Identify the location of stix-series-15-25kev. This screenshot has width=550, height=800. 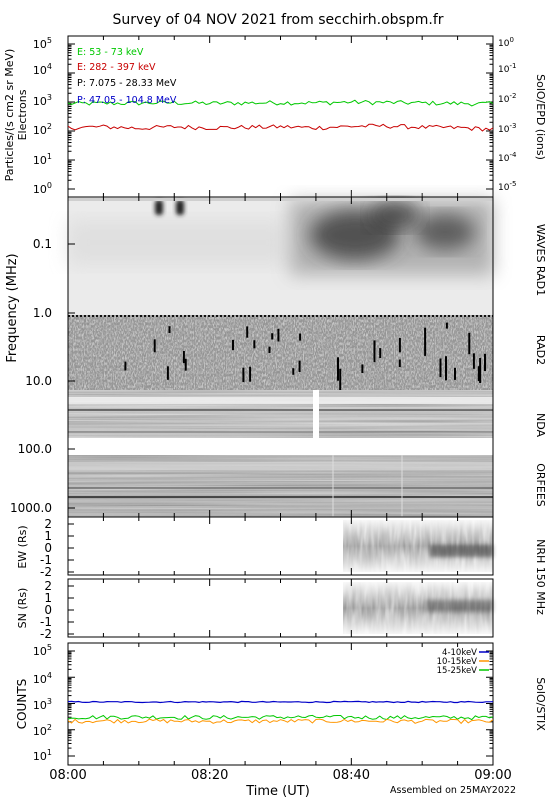
(280, 717).